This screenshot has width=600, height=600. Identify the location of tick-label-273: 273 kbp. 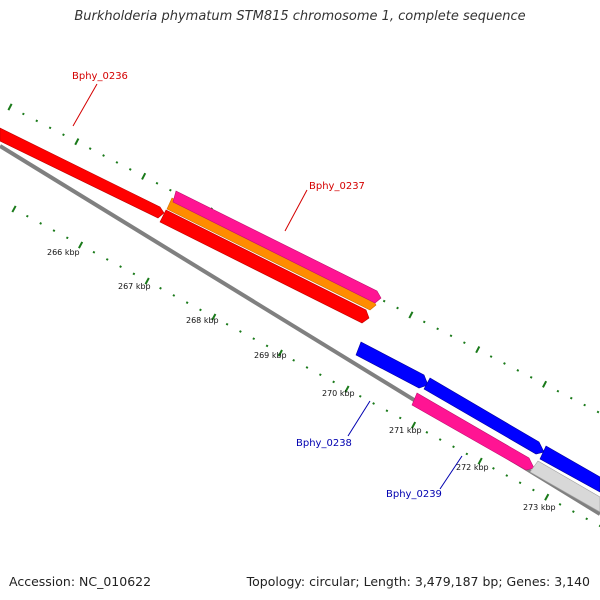
(539, 507).